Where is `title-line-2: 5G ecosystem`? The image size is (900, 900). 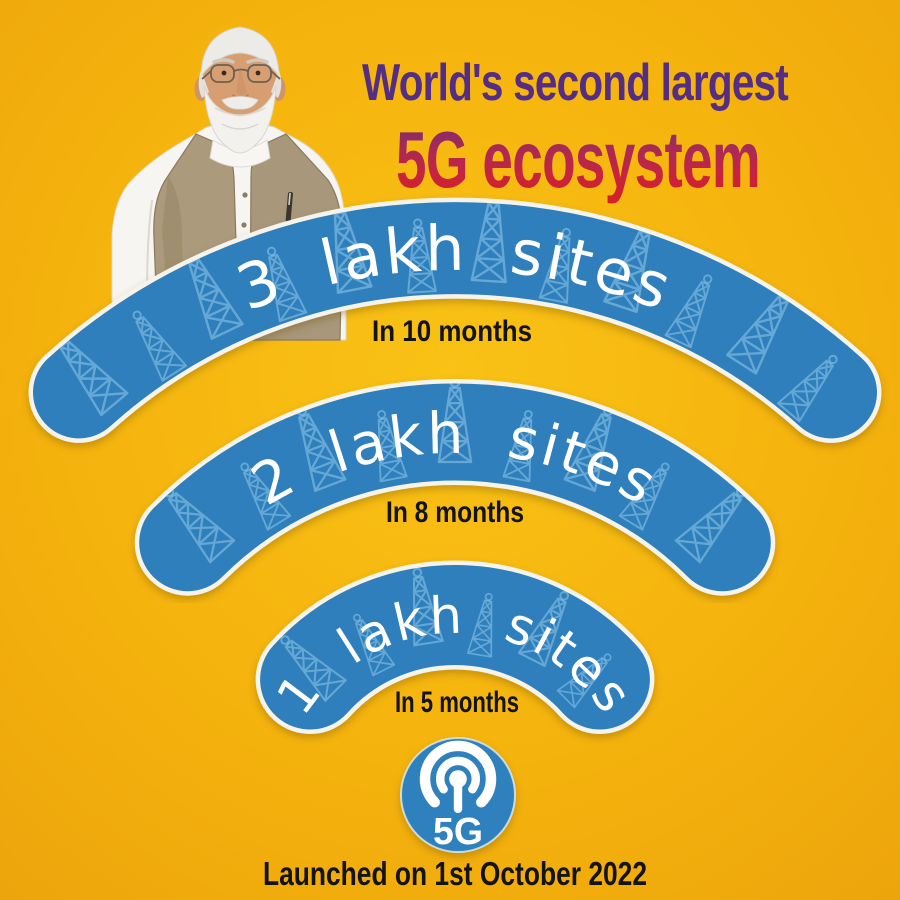 title-line-2: 5G ecosystem is located at coordinates (578, 159).